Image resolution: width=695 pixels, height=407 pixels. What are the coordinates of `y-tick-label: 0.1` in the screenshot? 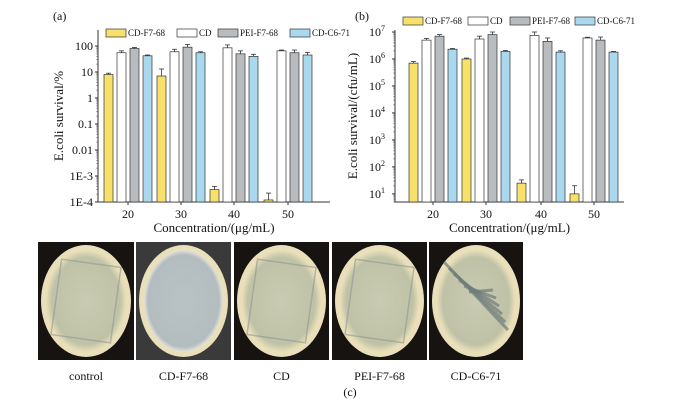 It's located at (85, 124).